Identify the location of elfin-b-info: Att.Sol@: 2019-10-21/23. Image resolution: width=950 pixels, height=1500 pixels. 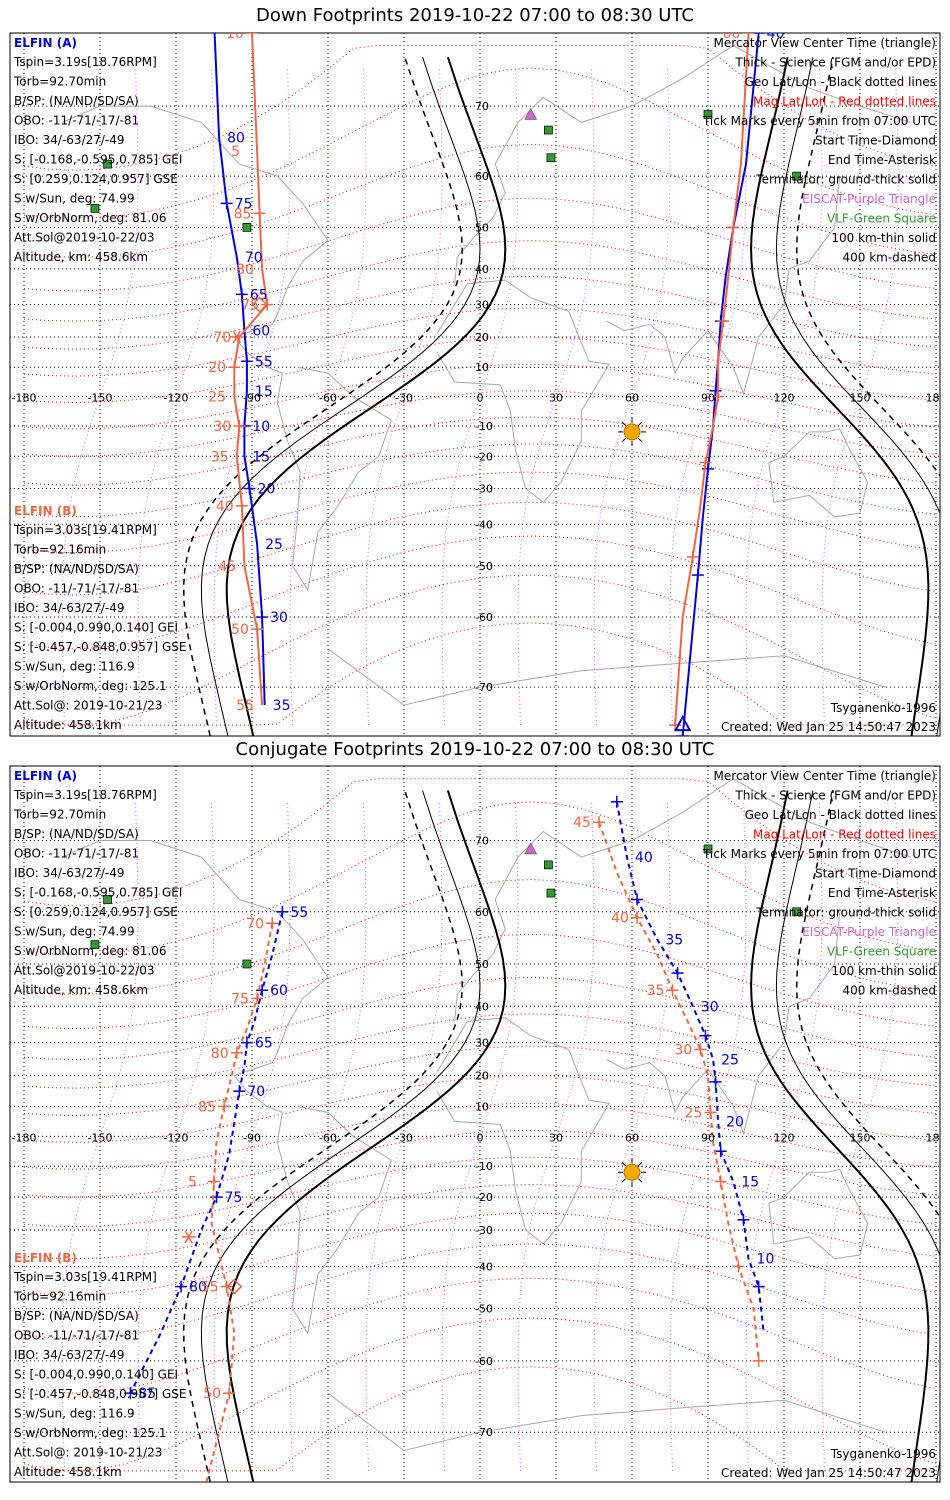
(88, 706).